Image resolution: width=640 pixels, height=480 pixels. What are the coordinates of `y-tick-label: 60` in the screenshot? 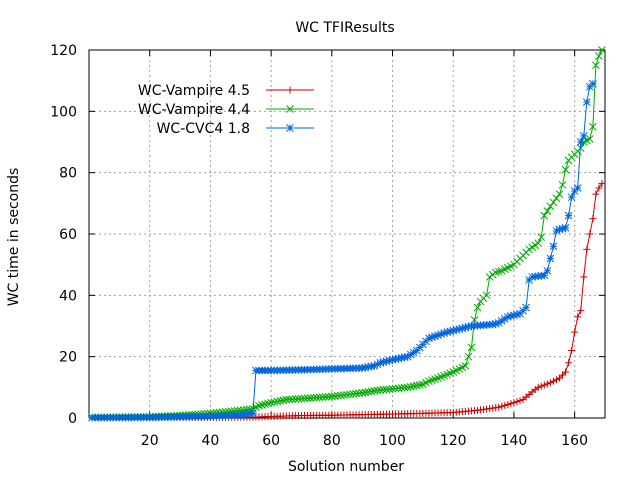 It's located at (68, 235).